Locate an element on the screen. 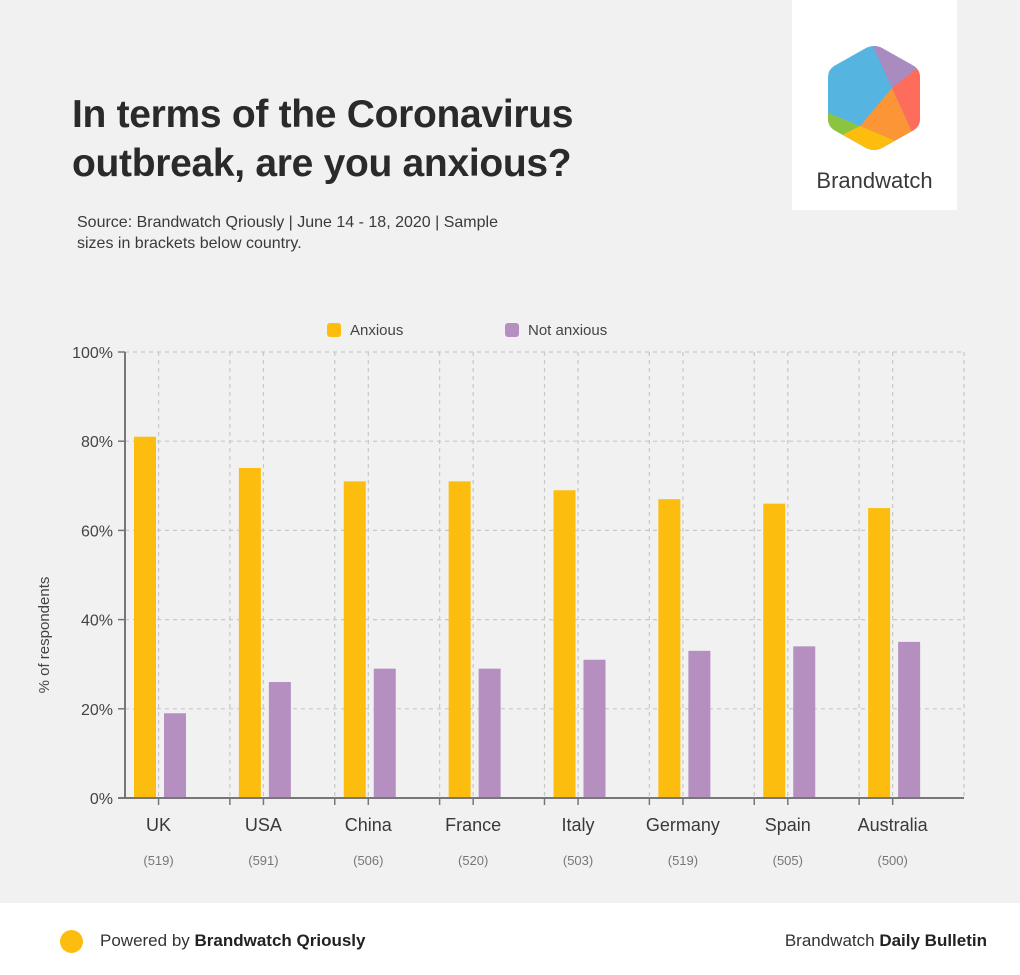 This screenshot has width=1020, height=975. logo-segment-red is located at coordinates (906, 99).